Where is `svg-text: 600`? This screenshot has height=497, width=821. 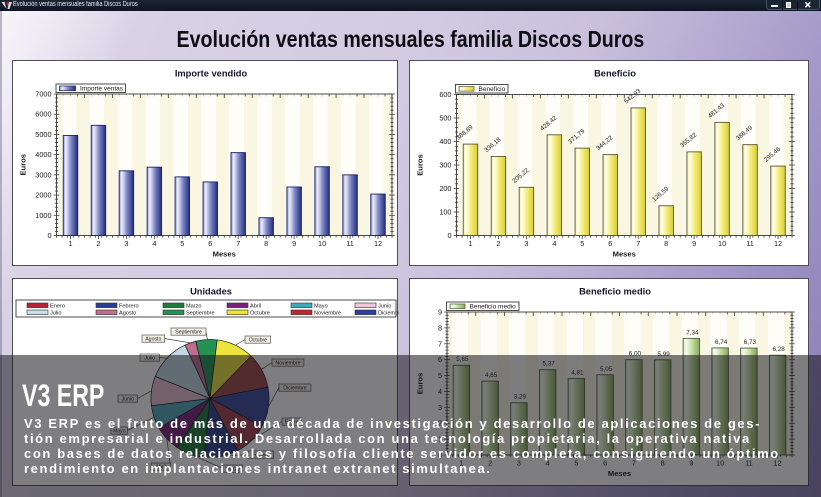
svg-text: 600 is located at coordinates (445, 94).